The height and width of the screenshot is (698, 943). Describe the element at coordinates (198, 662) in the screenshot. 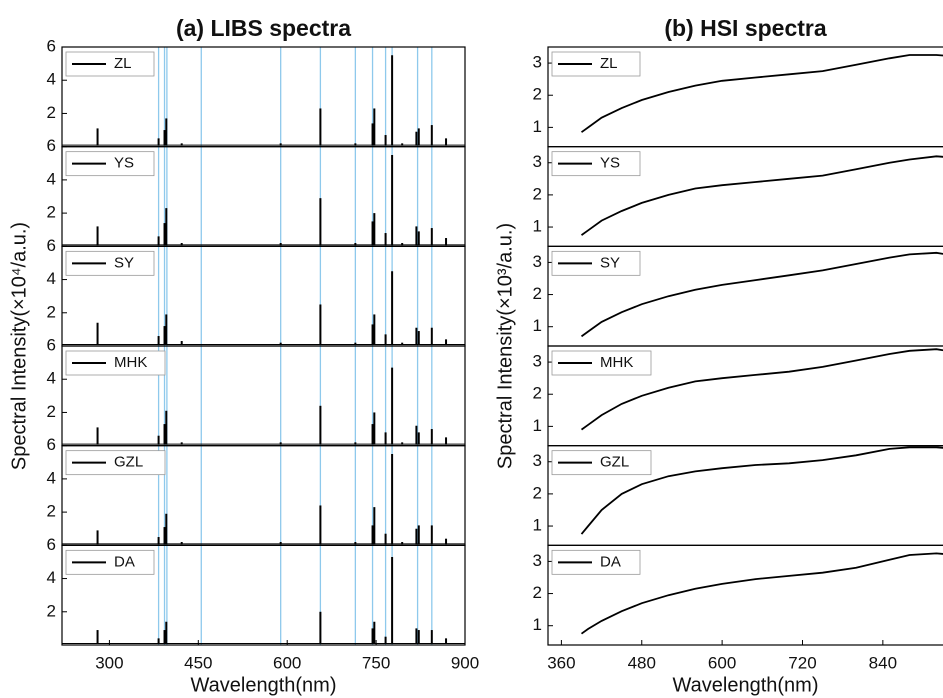

I see `x-tick-label: 450` at that location.